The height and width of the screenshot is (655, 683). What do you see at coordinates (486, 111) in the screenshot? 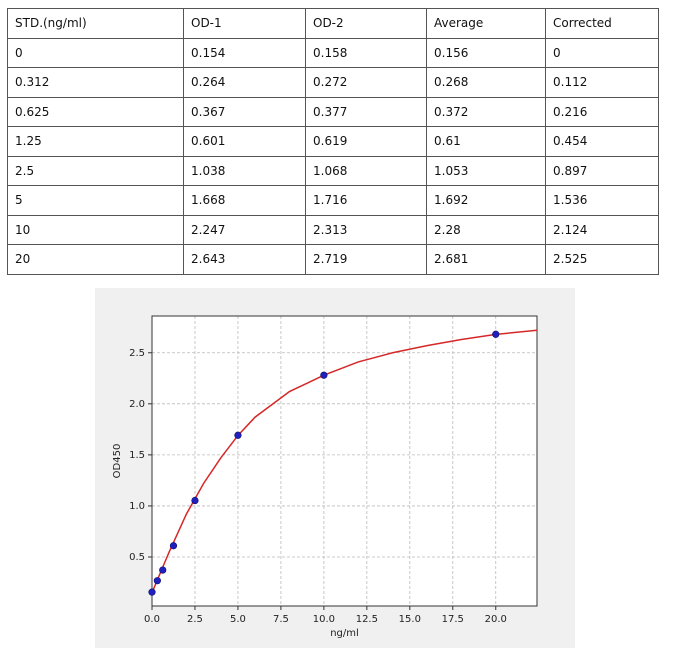
I see `table-cell: 0.372` at bounding box center [486, 111].